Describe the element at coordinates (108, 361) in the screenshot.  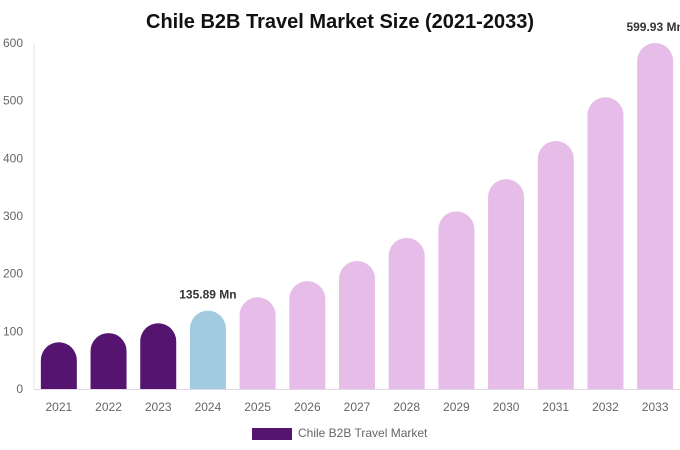
I see `bar-2022` at that location.